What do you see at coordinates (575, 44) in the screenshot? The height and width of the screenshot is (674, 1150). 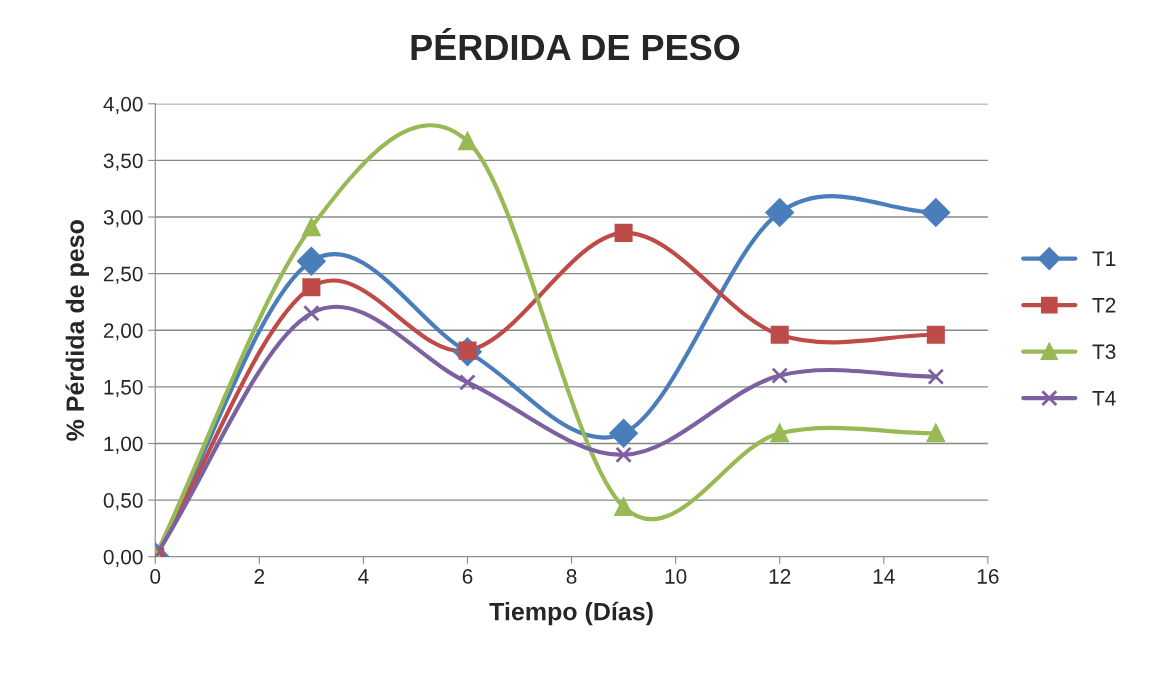 I see `chart-title: PÉRDIDA DE PESO` at bounding box center [575, 44].